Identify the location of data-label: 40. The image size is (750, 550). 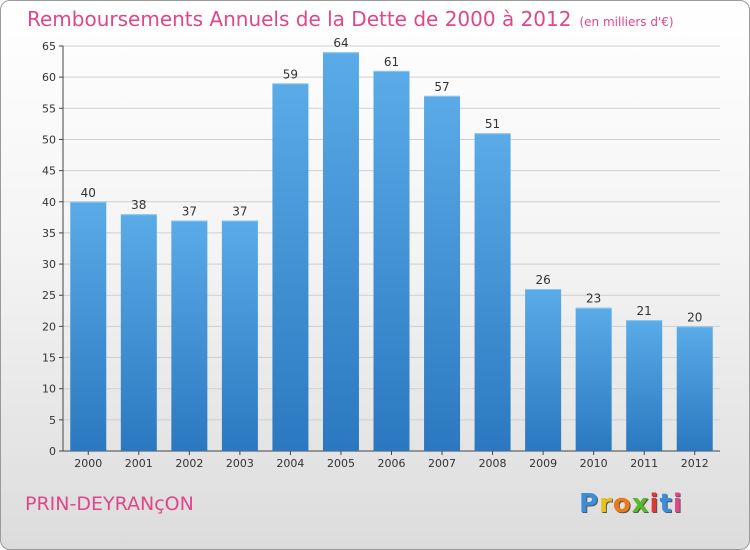
(88, 193).